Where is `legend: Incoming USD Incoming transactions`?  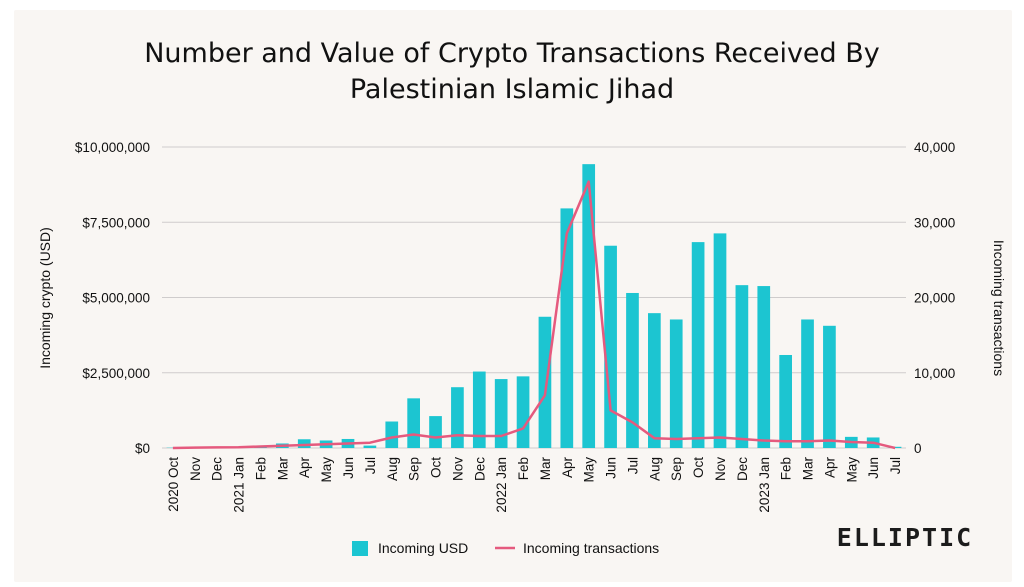 legend: Incoming USD Incoming transactions is located at coordinates (505, 548).